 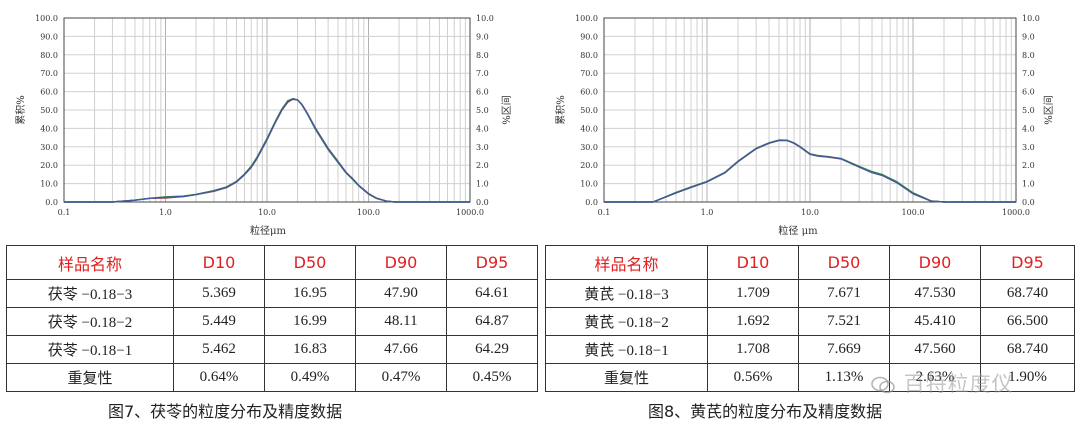 I want to click on x-axis-label: 粒径 μm, so click(x=798, y=230).